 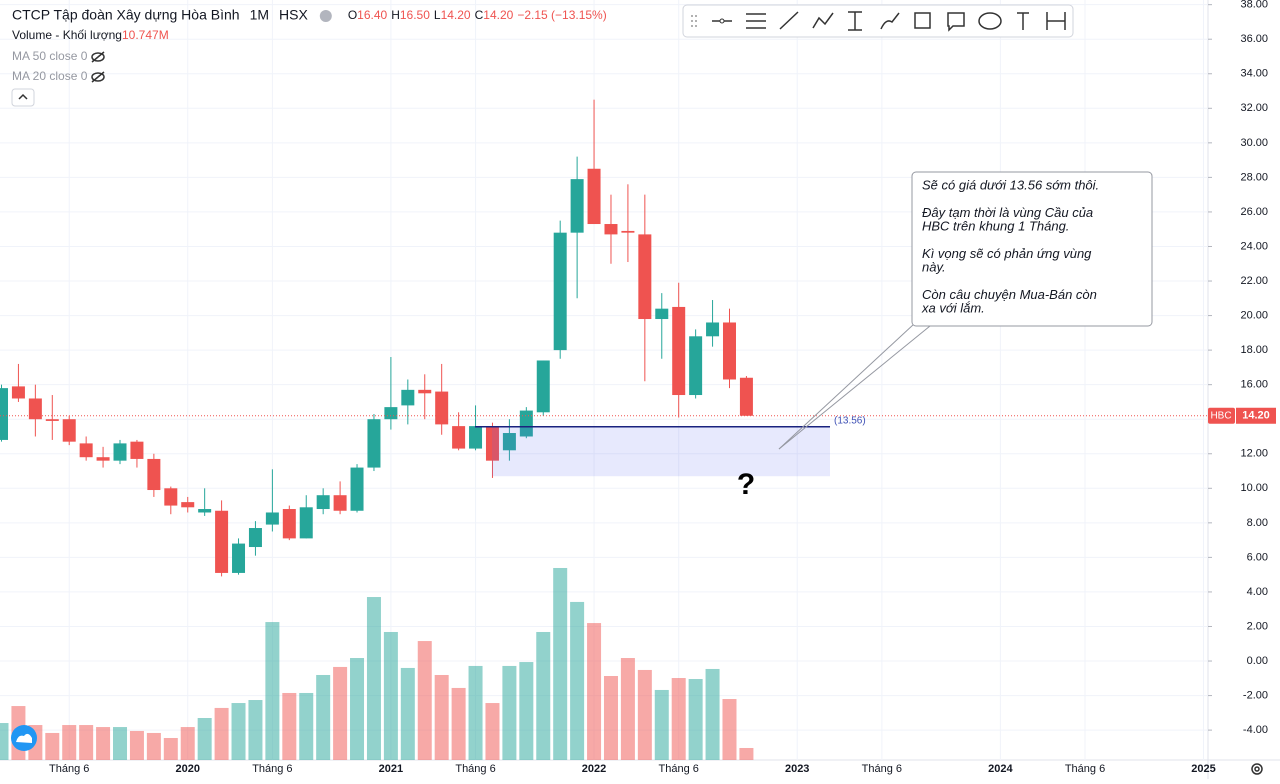 I want to click on symbol-title: CTCP Tập đoàn Xây dựng Hòa Bình, so click(x=126, y=15).